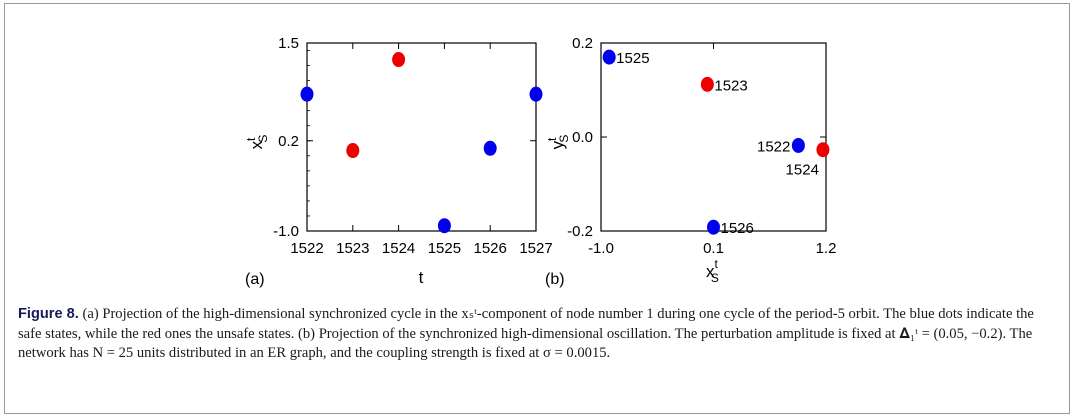 The height and width of the screenshot is (419, 1075). What do you see at coordinates (802, 170) in the screenshot?
I see `panel-b-point-label: 1524` at bounding box center [802, 170].